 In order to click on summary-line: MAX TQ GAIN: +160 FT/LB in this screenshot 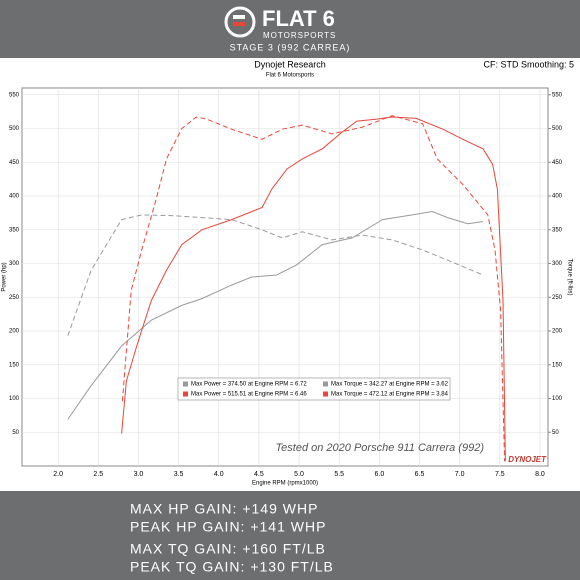, I will do `click(228, 549)`.